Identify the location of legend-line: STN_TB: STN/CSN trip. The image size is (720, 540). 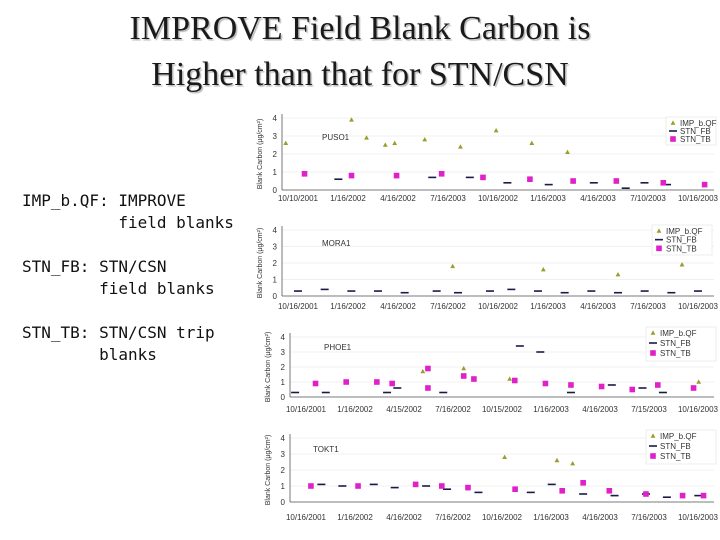
(118, 332).